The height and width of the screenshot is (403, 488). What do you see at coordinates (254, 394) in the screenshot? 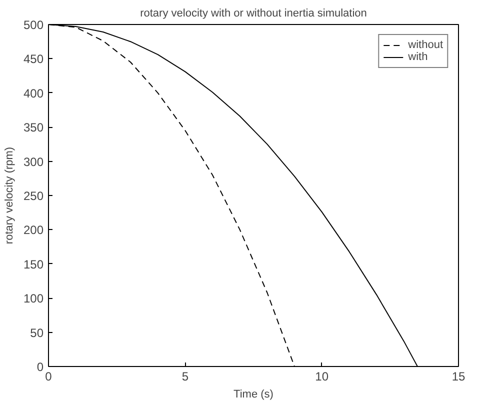
I see `x-axis-title: Time (s)` at bounding box center [254, 394].